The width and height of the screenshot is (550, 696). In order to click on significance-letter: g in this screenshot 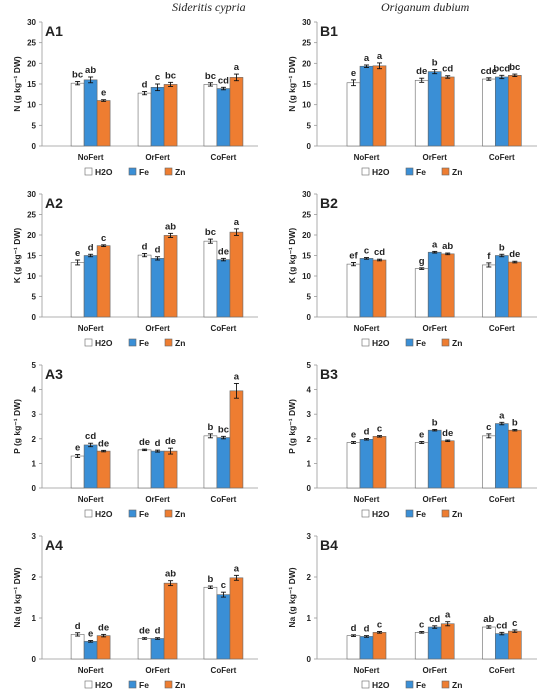, I will do `click(422, 261)`.